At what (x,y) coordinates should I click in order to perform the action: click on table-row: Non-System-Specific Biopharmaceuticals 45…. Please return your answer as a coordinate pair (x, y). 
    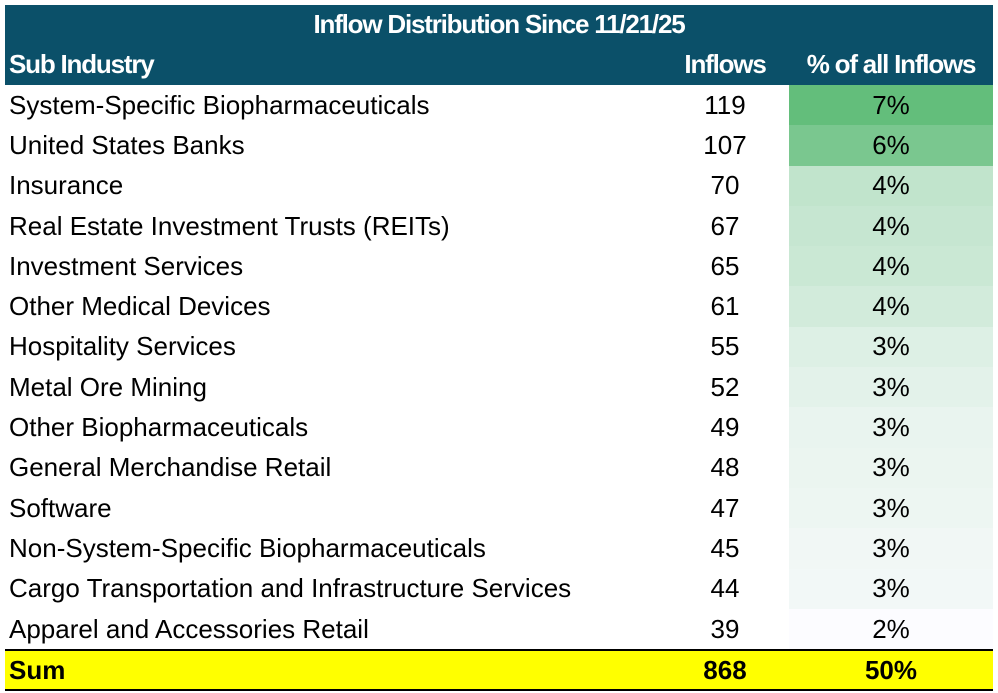
    Looking at the image, I should click on (499, 548).